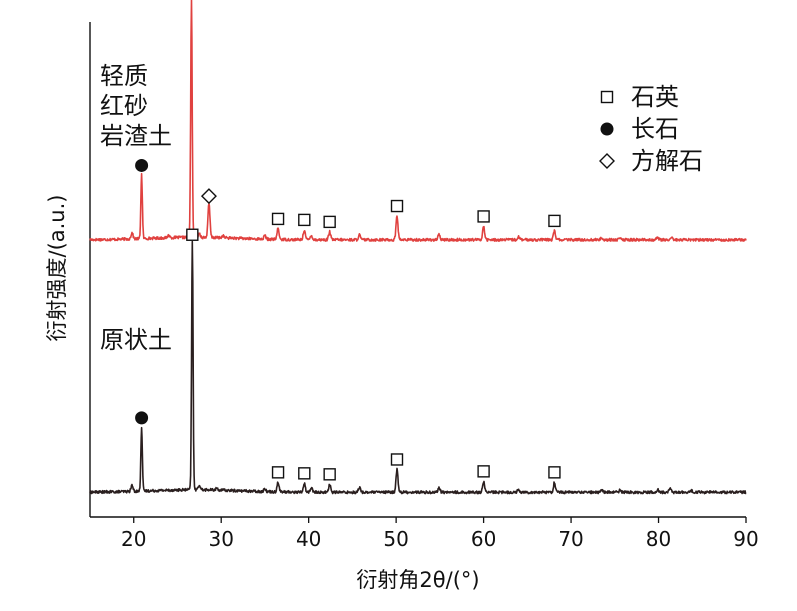 The image size is (797, 611). I want to click on x-tick-label: 80, so click(658, 539).